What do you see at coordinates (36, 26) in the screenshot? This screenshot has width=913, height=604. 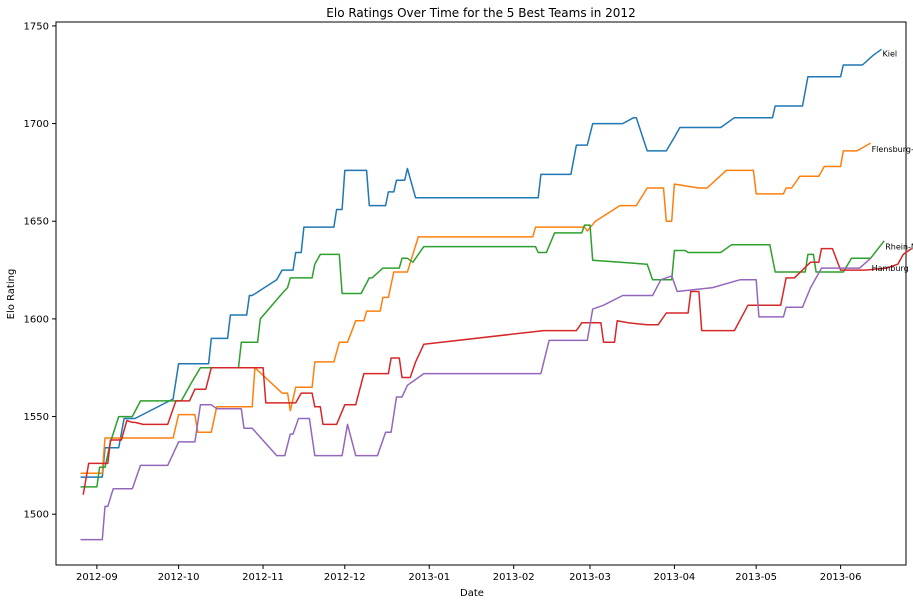 I see `y-tick-label: 1750` at bounding box center [36, 26].